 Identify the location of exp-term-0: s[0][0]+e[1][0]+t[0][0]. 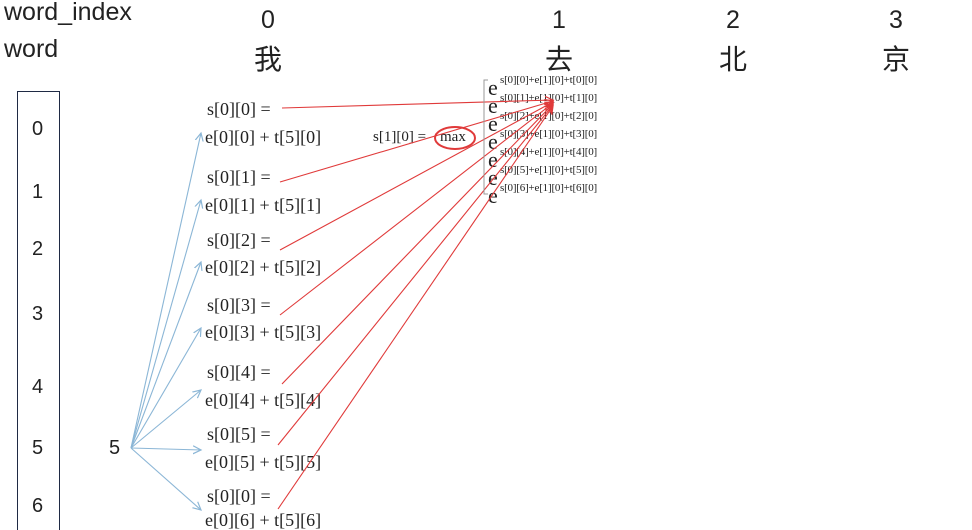
(548, 80).